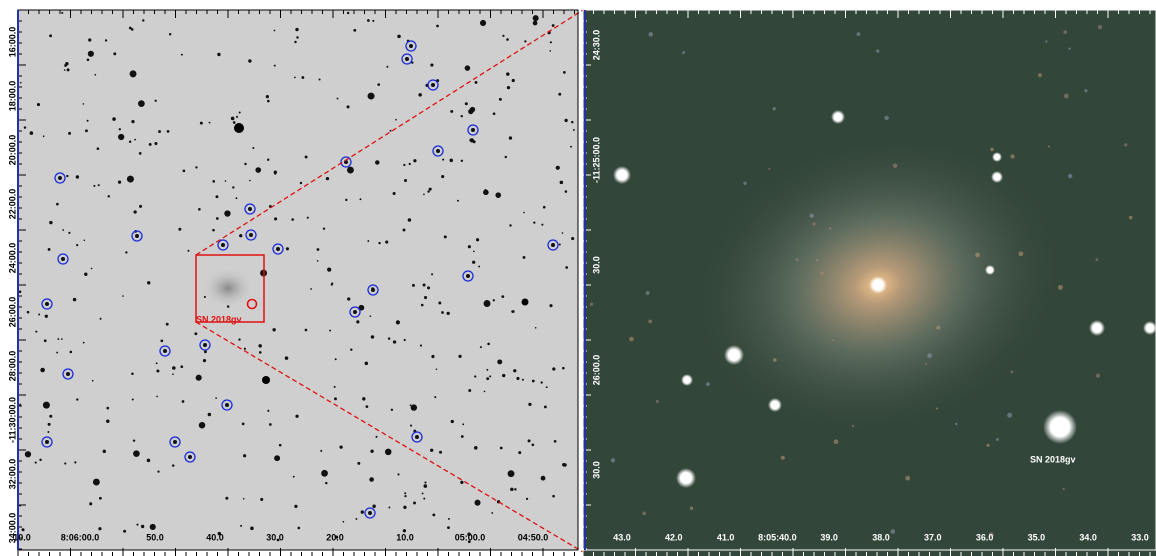 This screenshot has width=1156, height=556. I want to click on x-tick-label: 41.0, so click(726, 537).